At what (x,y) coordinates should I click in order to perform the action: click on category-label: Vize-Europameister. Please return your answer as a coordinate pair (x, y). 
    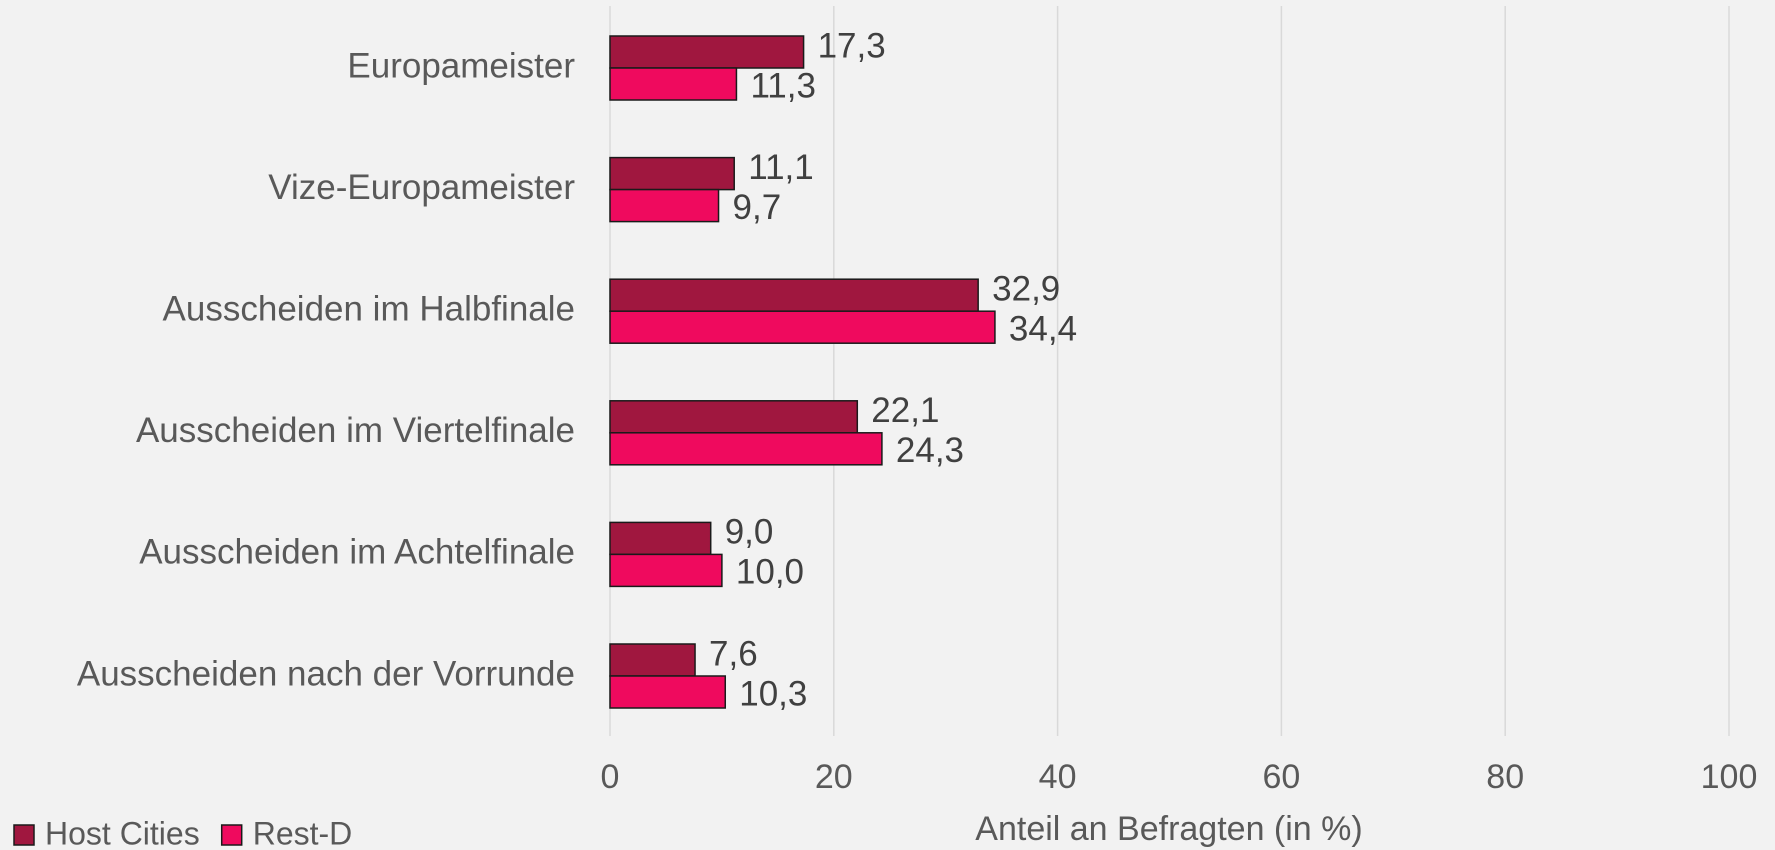
    Looking at the image, I should click on (421, 187).